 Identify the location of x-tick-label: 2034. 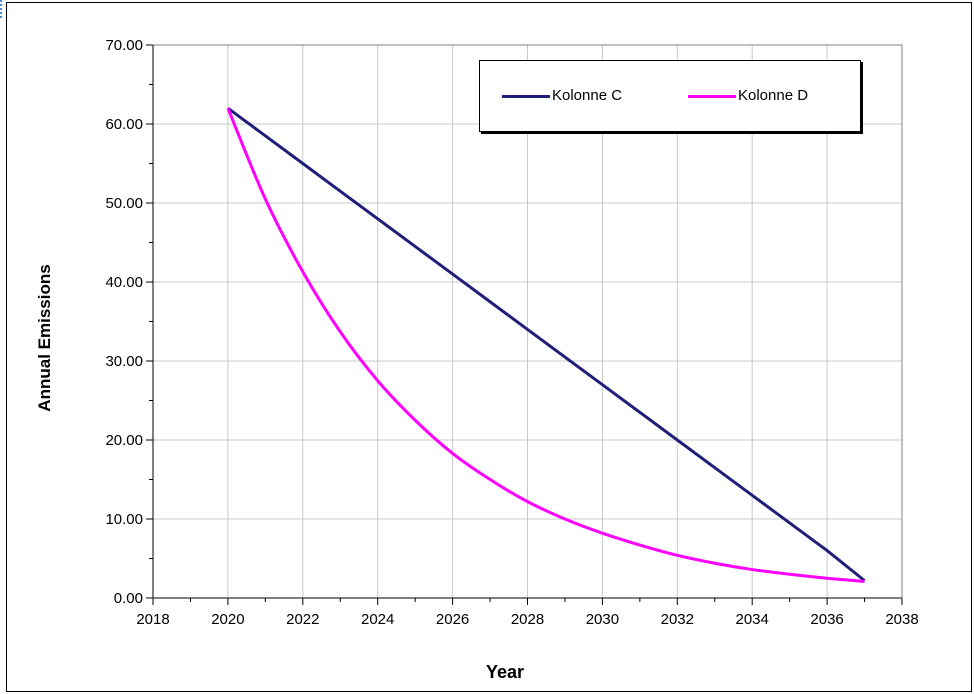
(752, 619).